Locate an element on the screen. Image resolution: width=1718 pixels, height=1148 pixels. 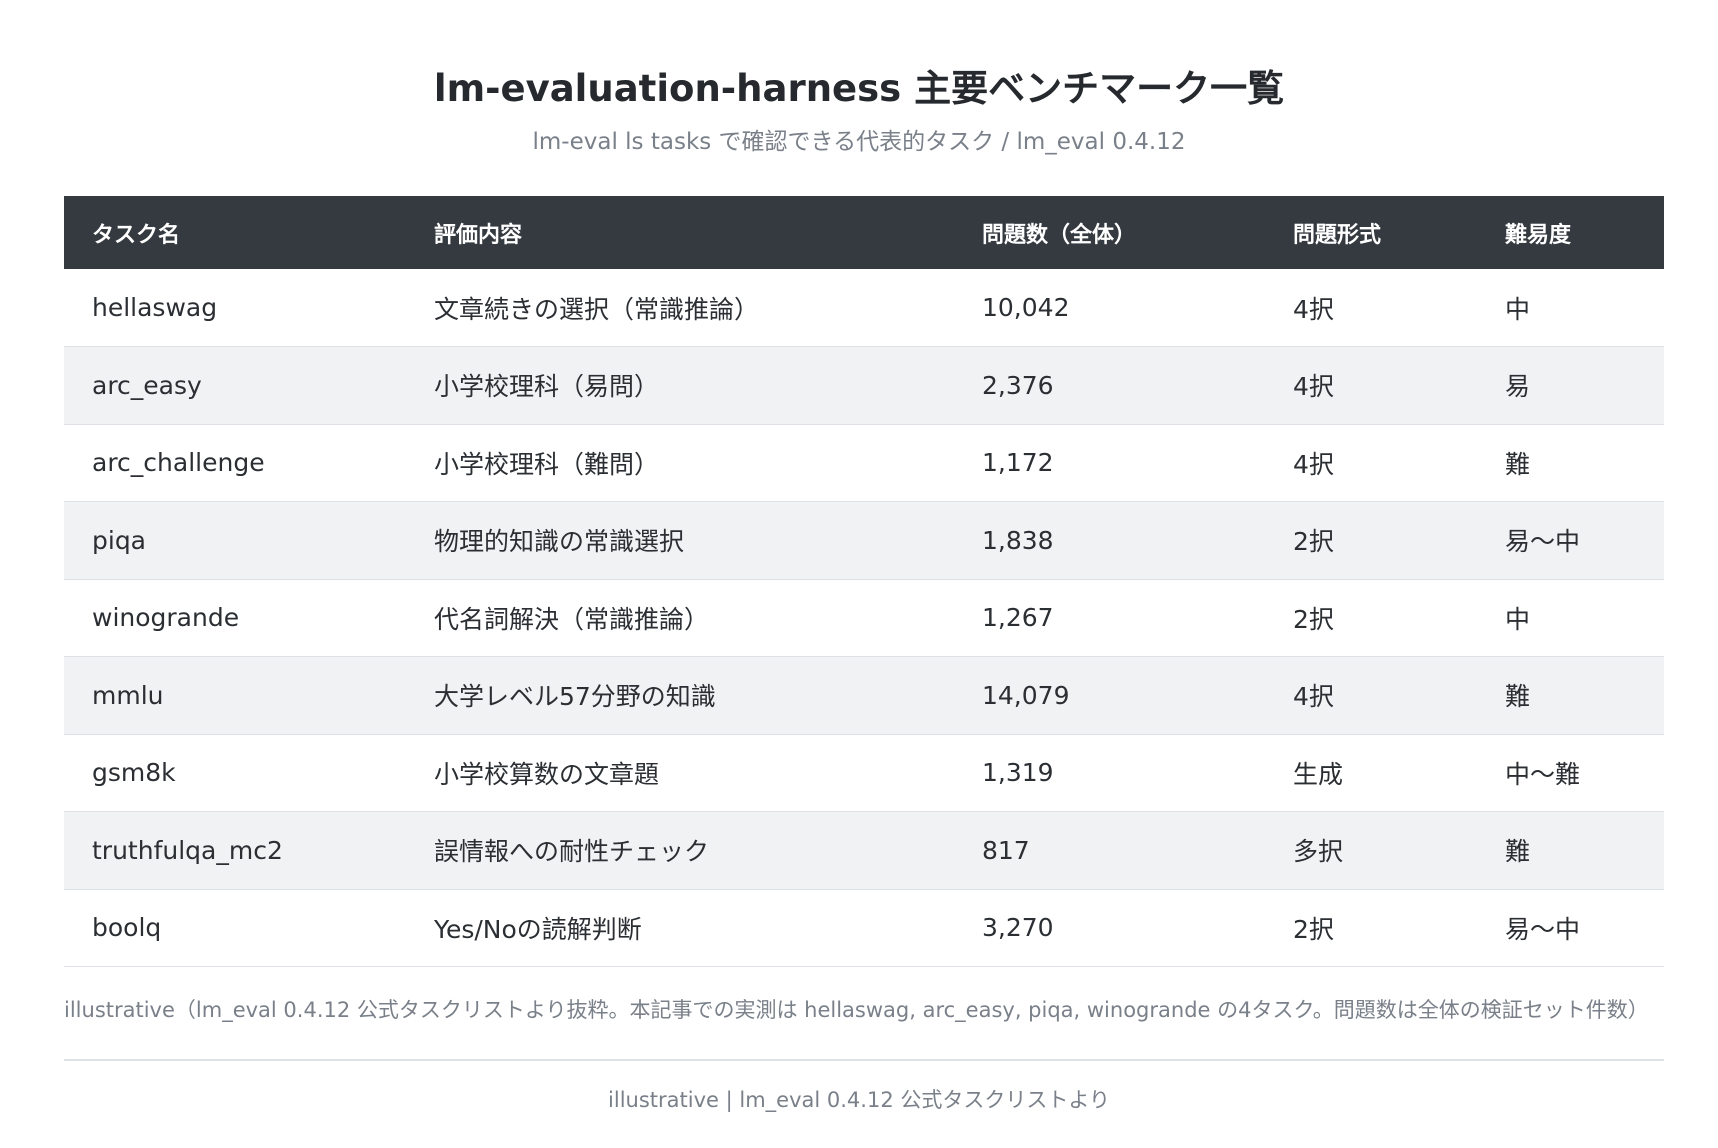
cell-count: 1,172 is located at coordinates (1018, 463).